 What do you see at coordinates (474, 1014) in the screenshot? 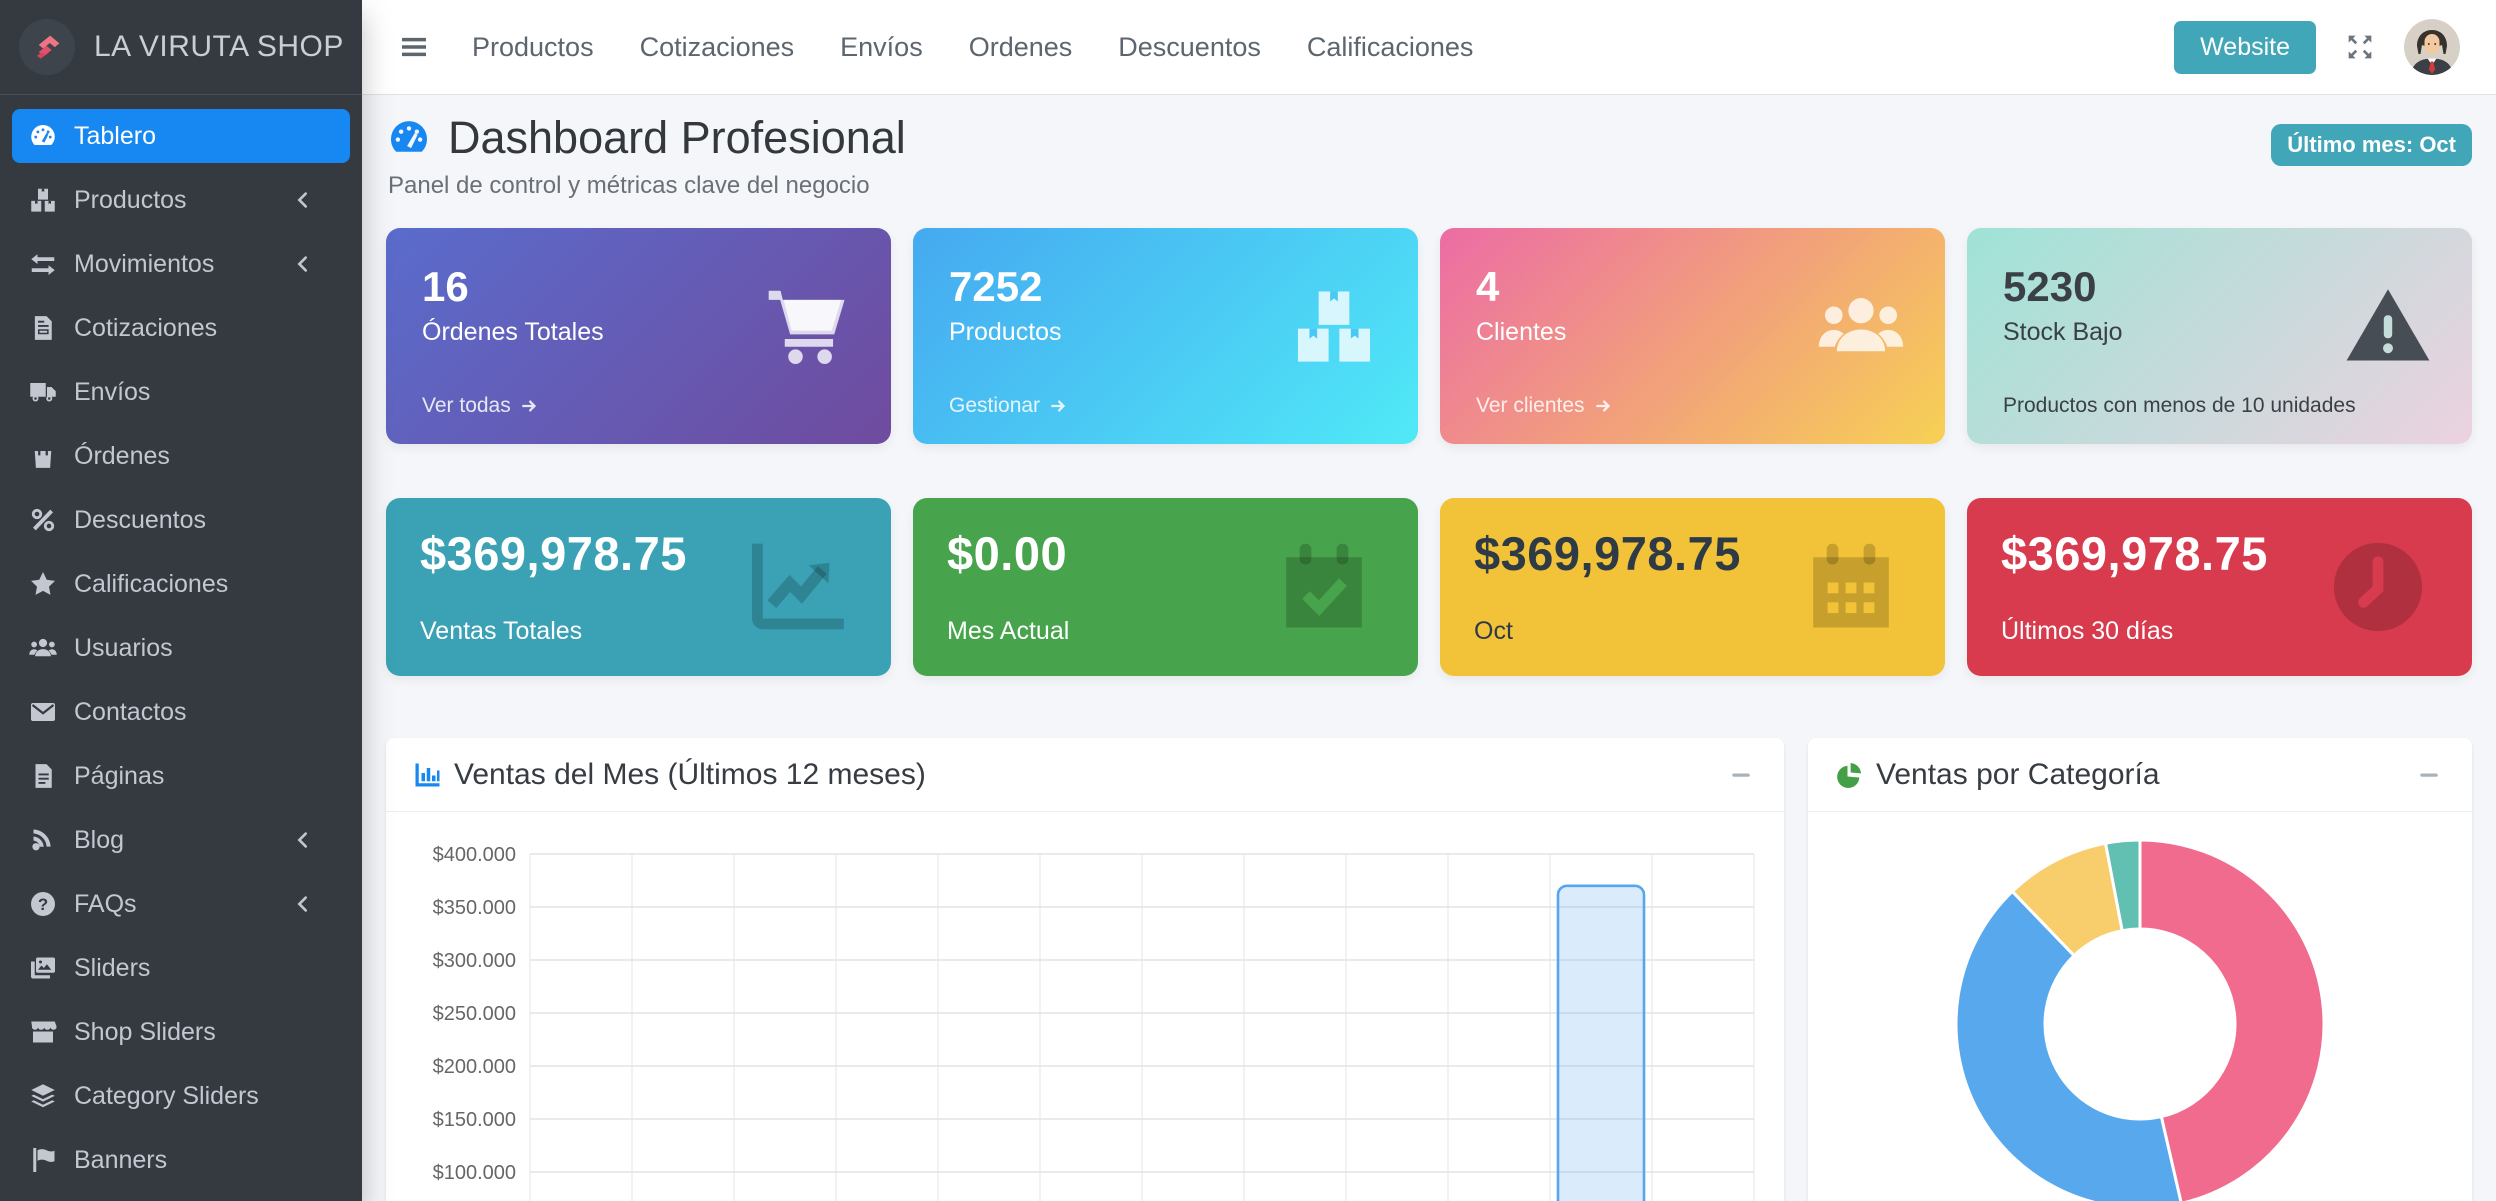
I see `svg-text: $250.000` at bounding box center [474, 1014].